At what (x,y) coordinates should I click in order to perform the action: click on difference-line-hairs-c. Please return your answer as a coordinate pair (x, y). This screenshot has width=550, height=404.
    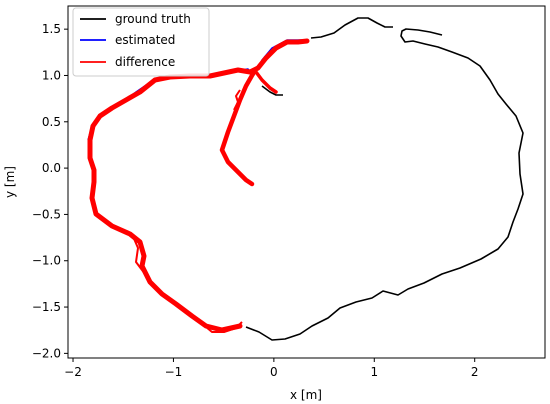
    Looking at the image, I should click on (221, 327).